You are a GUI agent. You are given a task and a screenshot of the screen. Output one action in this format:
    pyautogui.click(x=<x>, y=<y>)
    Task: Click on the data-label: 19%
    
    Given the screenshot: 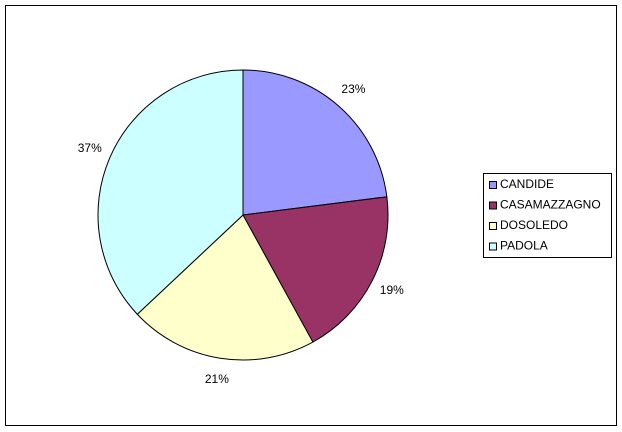 What is the action you would take?
    pyautogui.click(x=392, y=290)
    